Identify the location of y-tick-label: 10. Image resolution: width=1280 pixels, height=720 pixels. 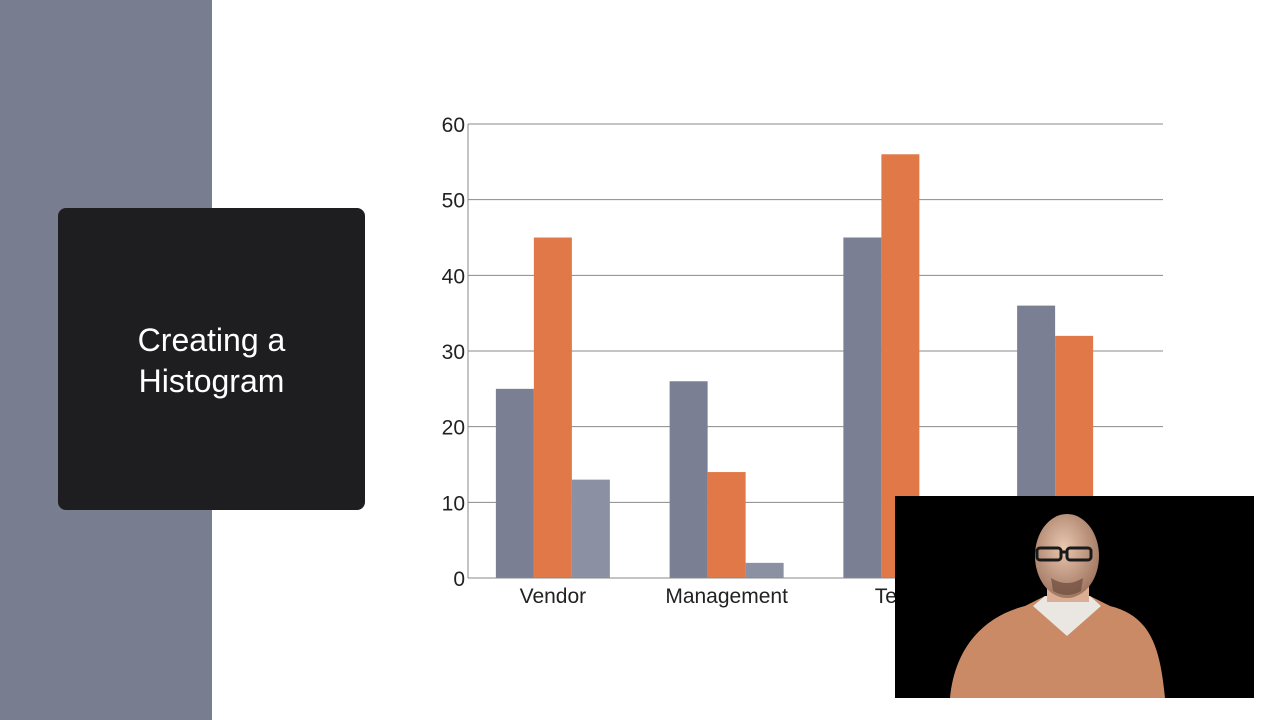
(453, 503).